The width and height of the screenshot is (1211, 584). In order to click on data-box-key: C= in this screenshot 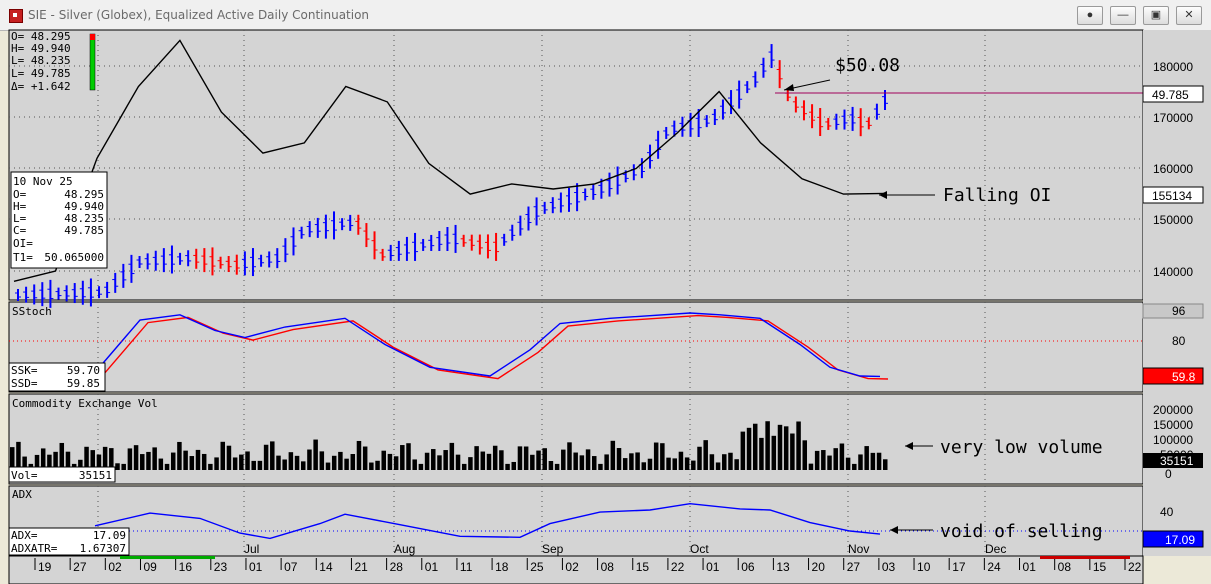, I will do `click(20, 230)`.